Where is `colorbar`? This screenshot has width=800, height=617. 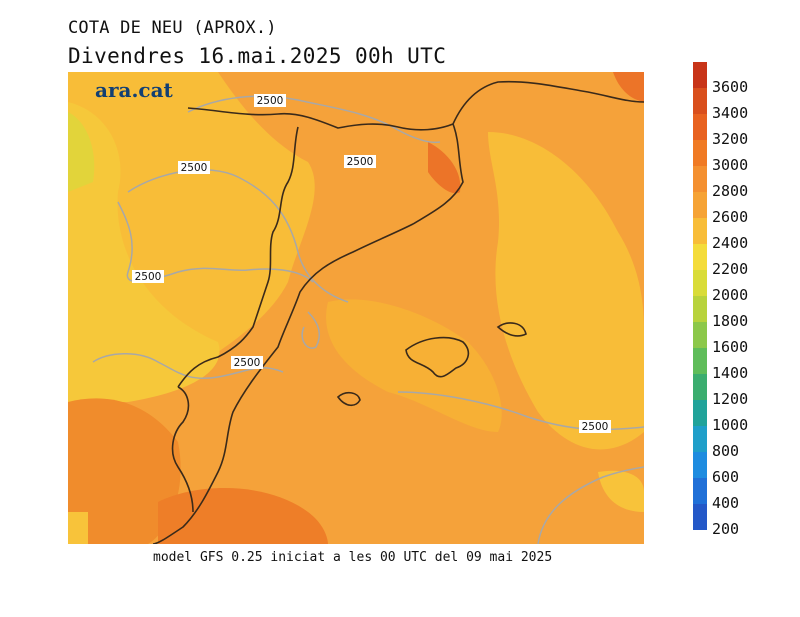 colorbar is located at coordinates (700, 296).